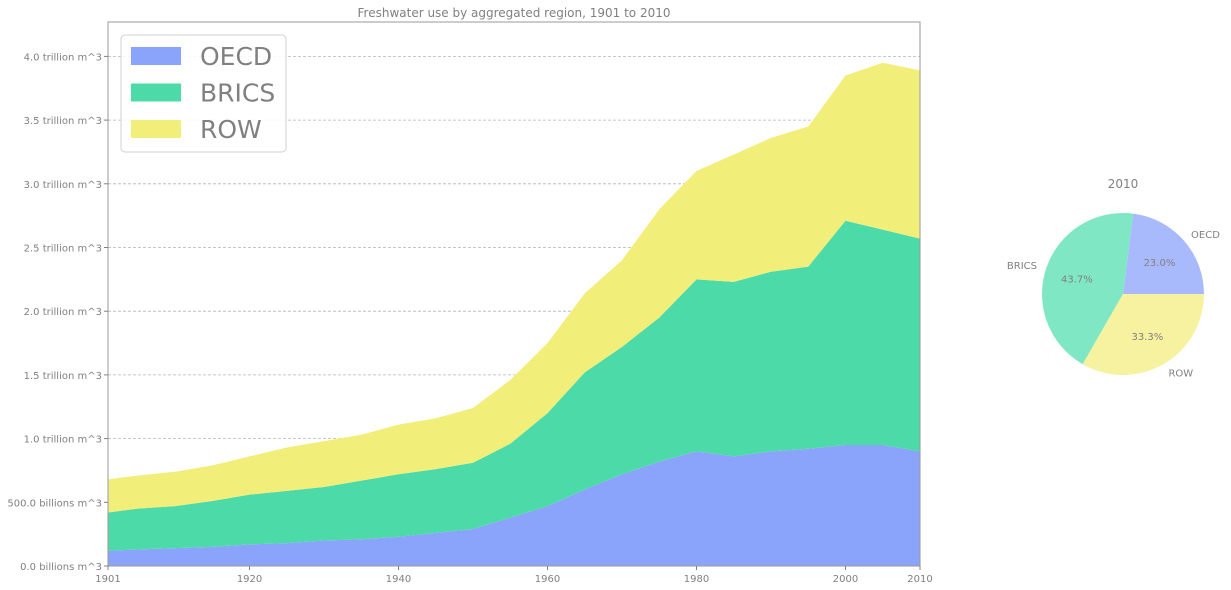  I want to click on y-tick-label: 3.0 trillion m^3, so click(63, 185).